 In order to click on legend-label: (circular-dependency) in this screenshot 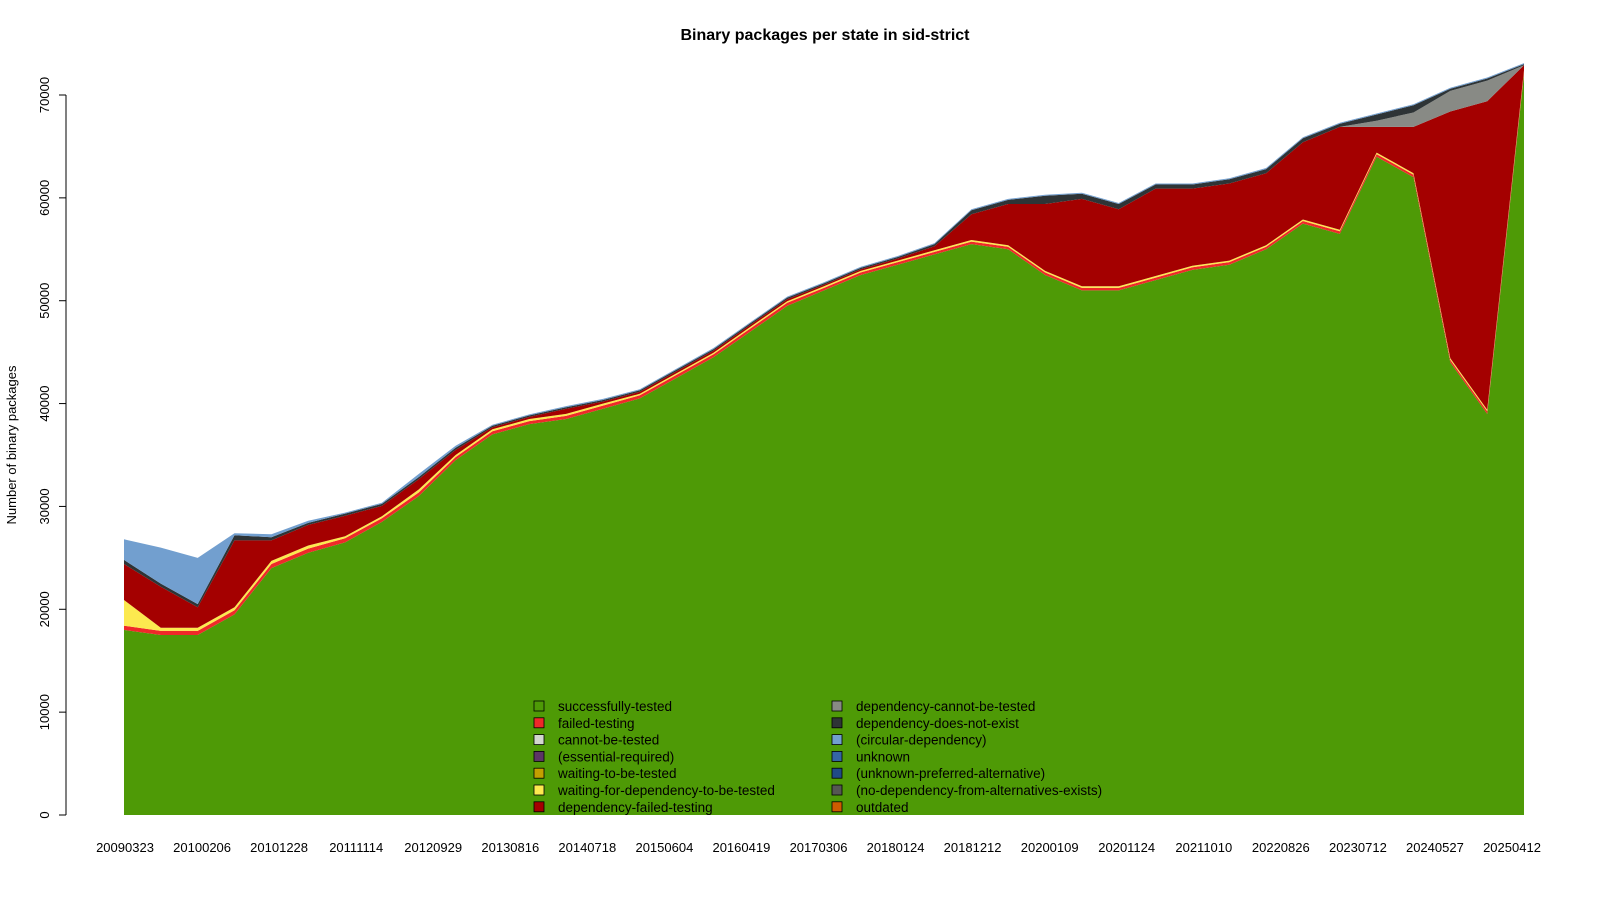, I will do `click(921, 740)`.